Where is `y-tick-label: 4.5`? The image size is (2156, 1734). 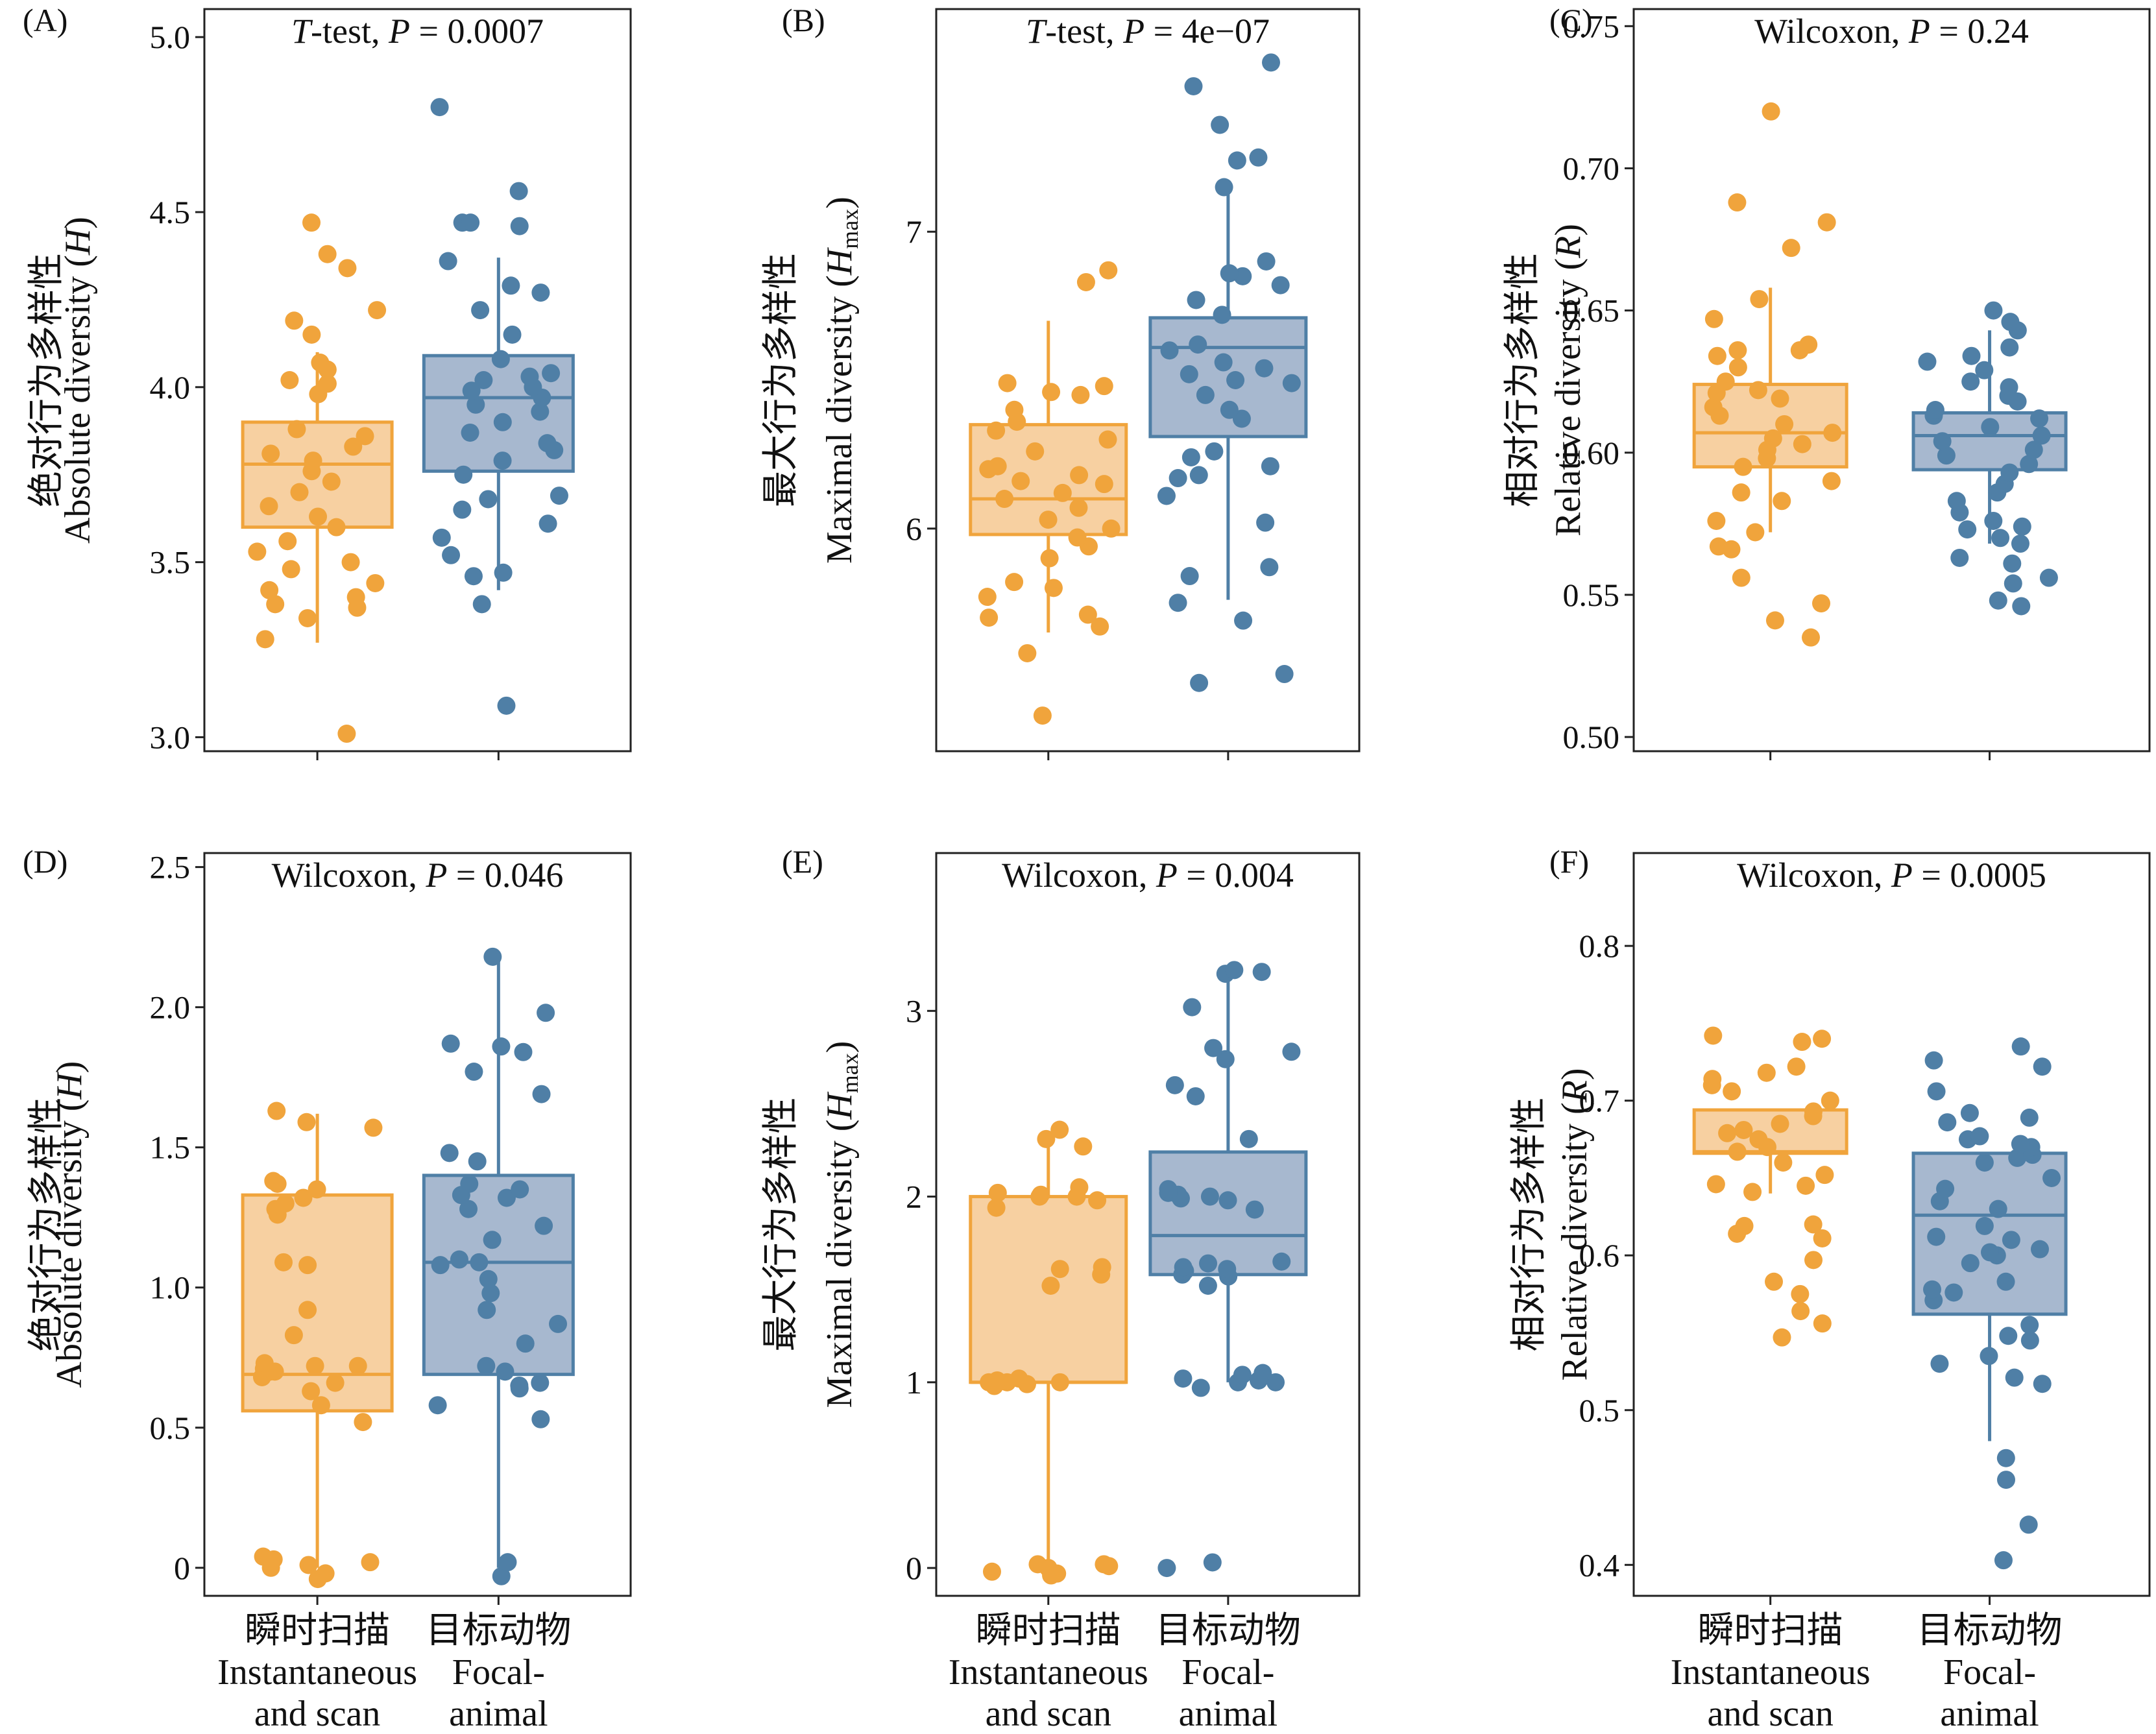
y-tick-label: 4.5 is located at coordinates (170, 212).